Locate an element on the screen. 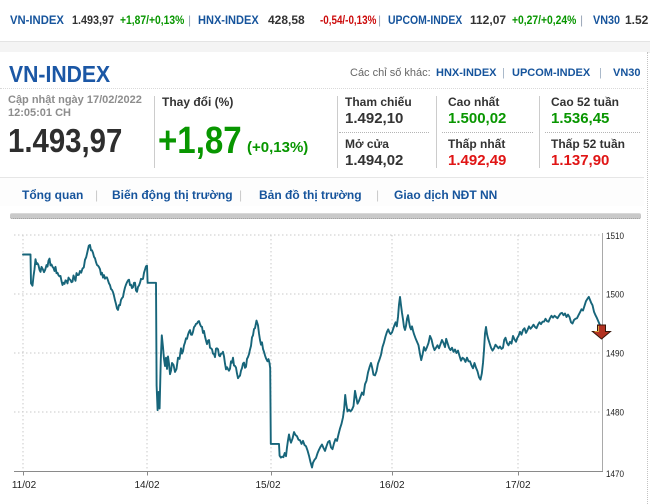 This screenshot has height=504, width=650. svg-text: 11/02 is located at coordinates (24, 485).